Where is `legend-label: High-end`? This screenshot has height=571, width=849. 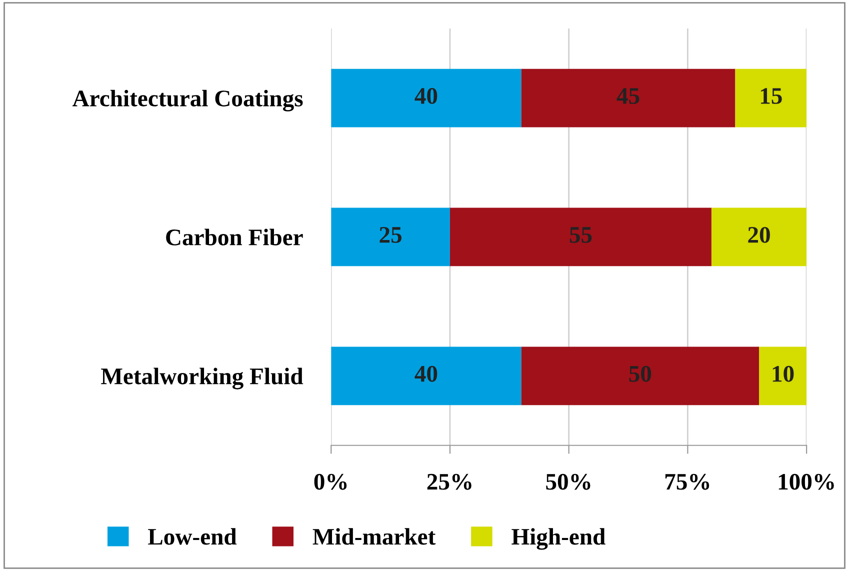 legend-label: High-end is located at coordinates (559, 539).